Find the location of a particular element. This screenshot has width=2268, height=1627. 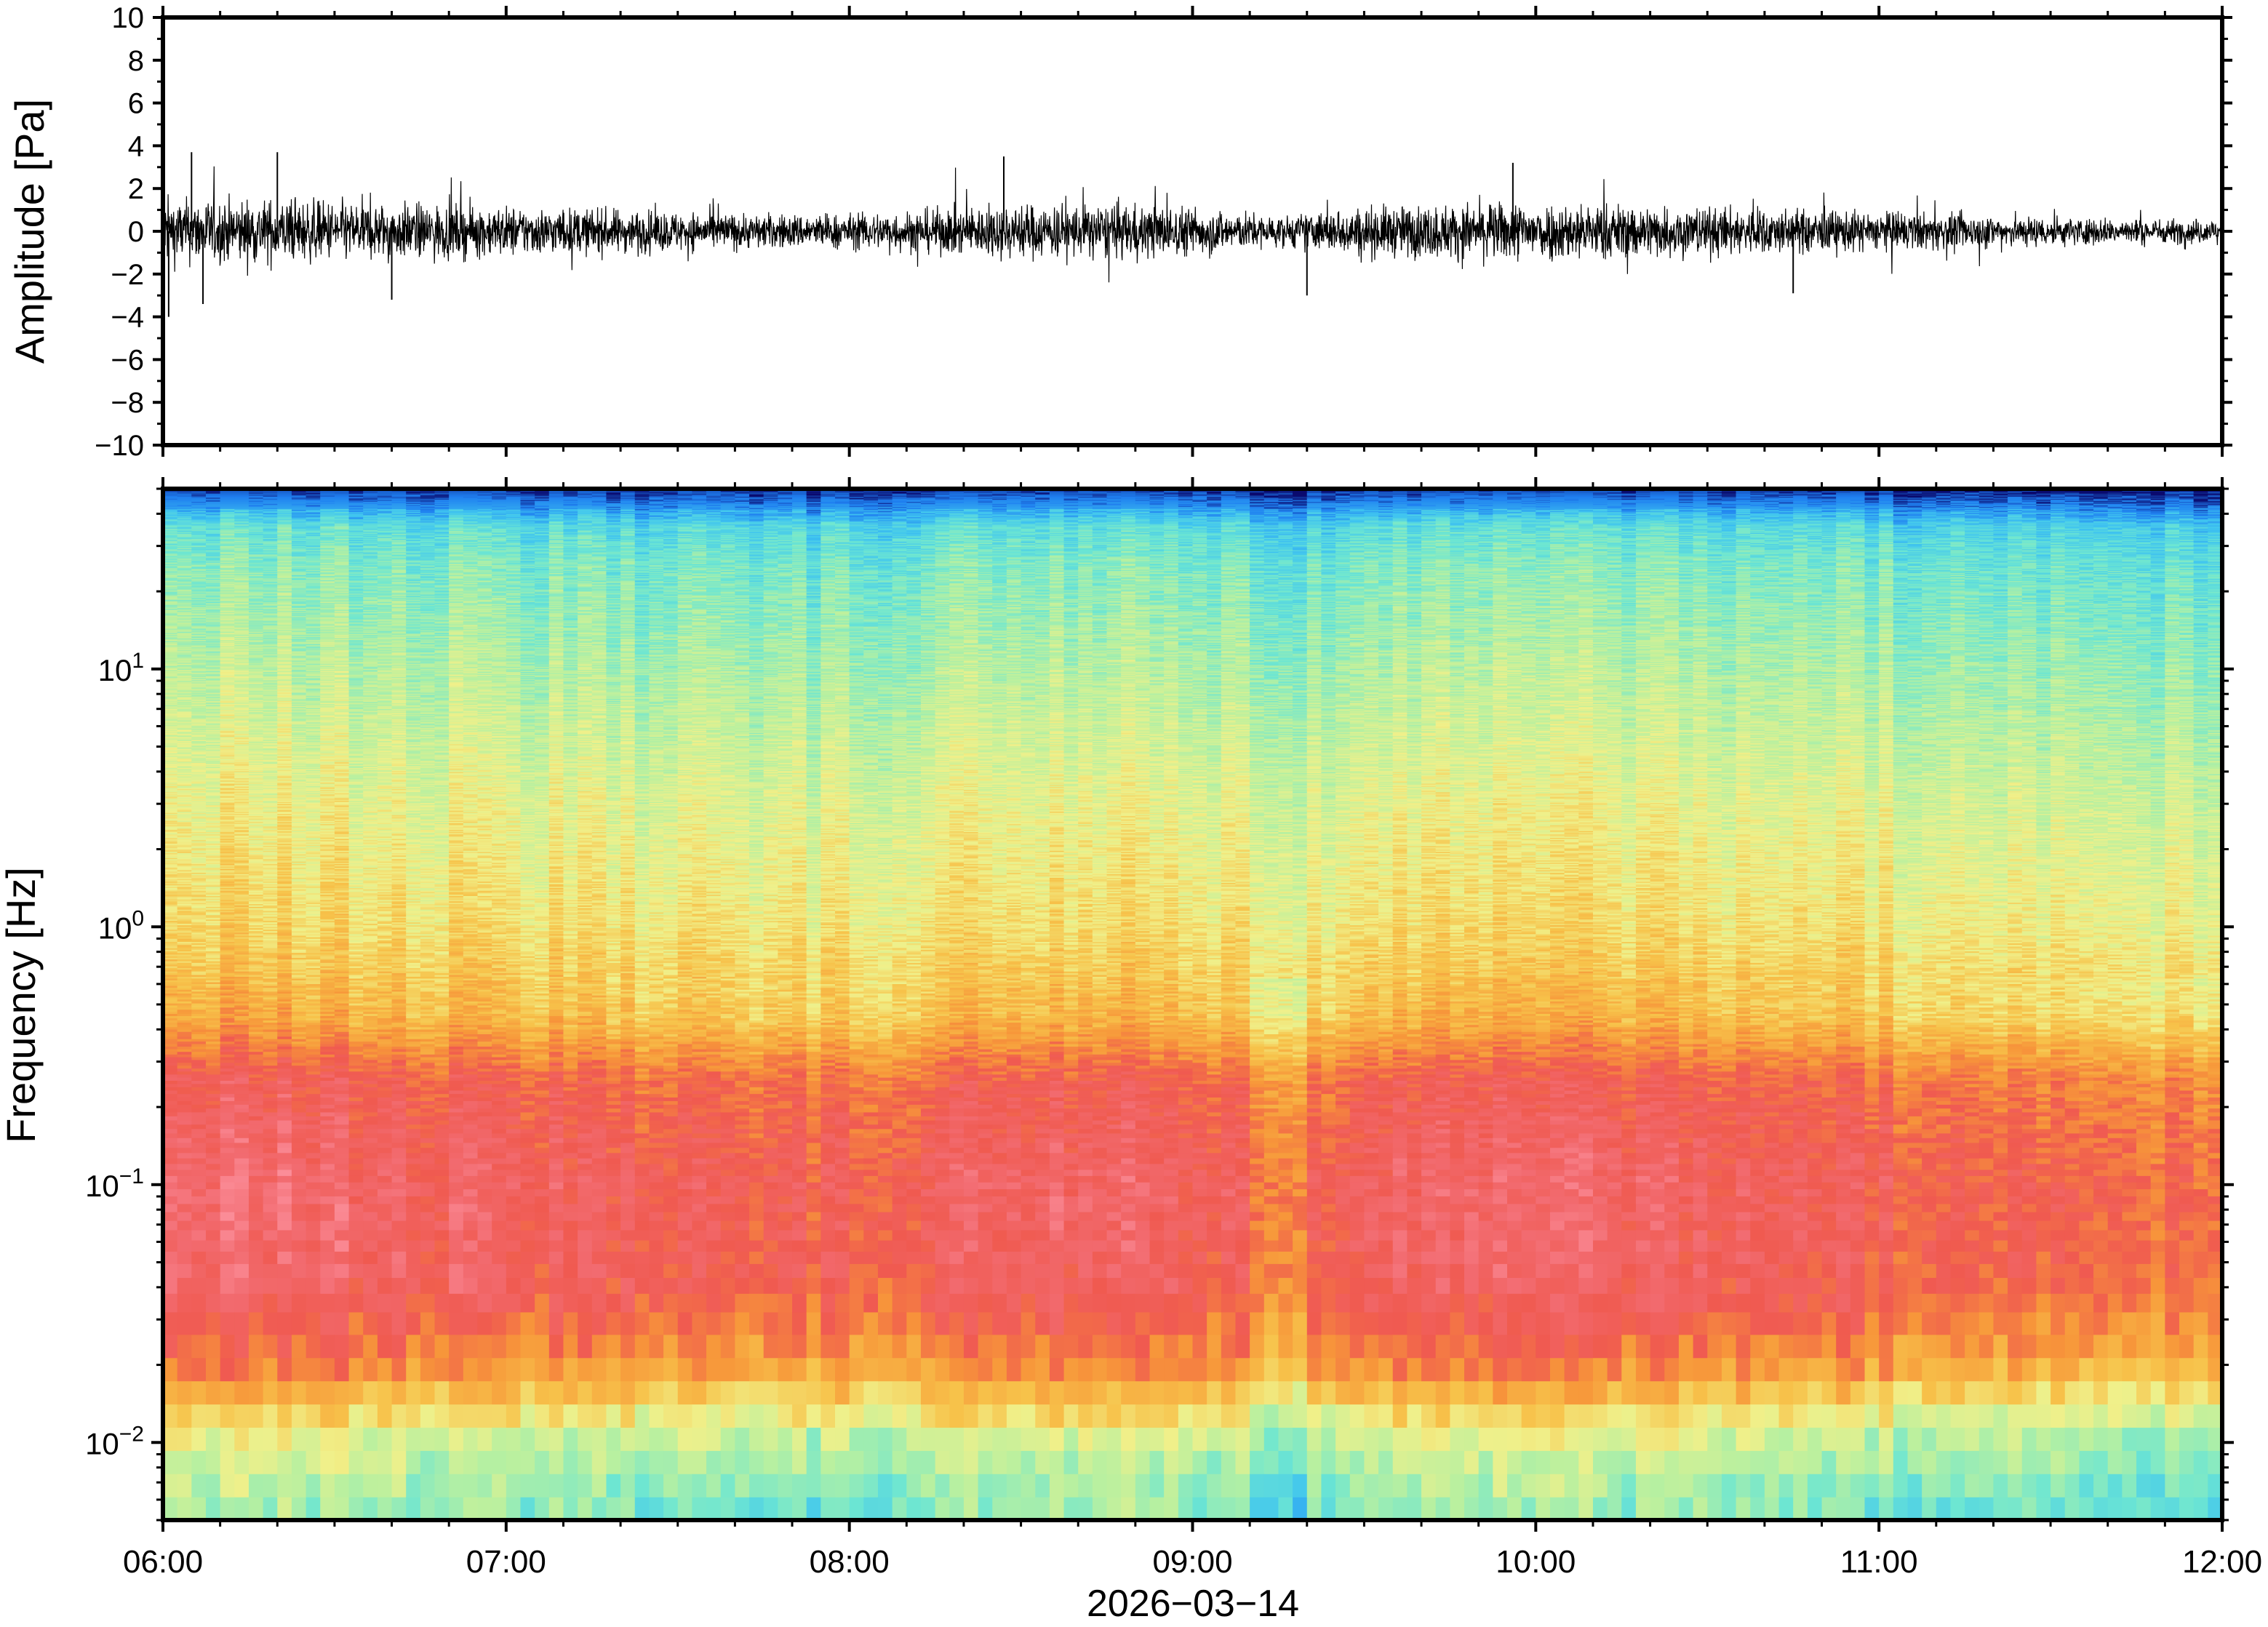

waveform-y-tick-label: 10 is located at coordinates (128, 18).